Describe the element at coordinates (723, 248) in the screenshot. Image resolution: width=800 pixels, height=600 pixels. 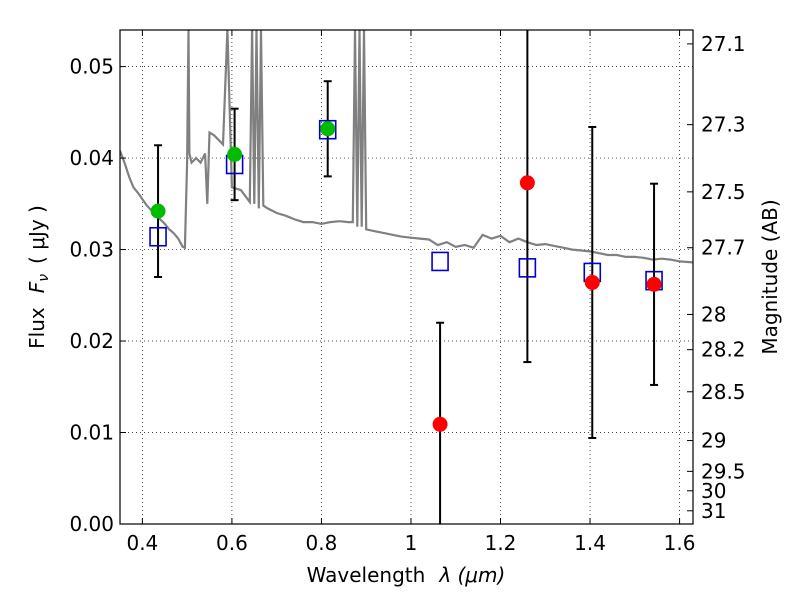
I see `y2-tick-label: 27.7` at that location.